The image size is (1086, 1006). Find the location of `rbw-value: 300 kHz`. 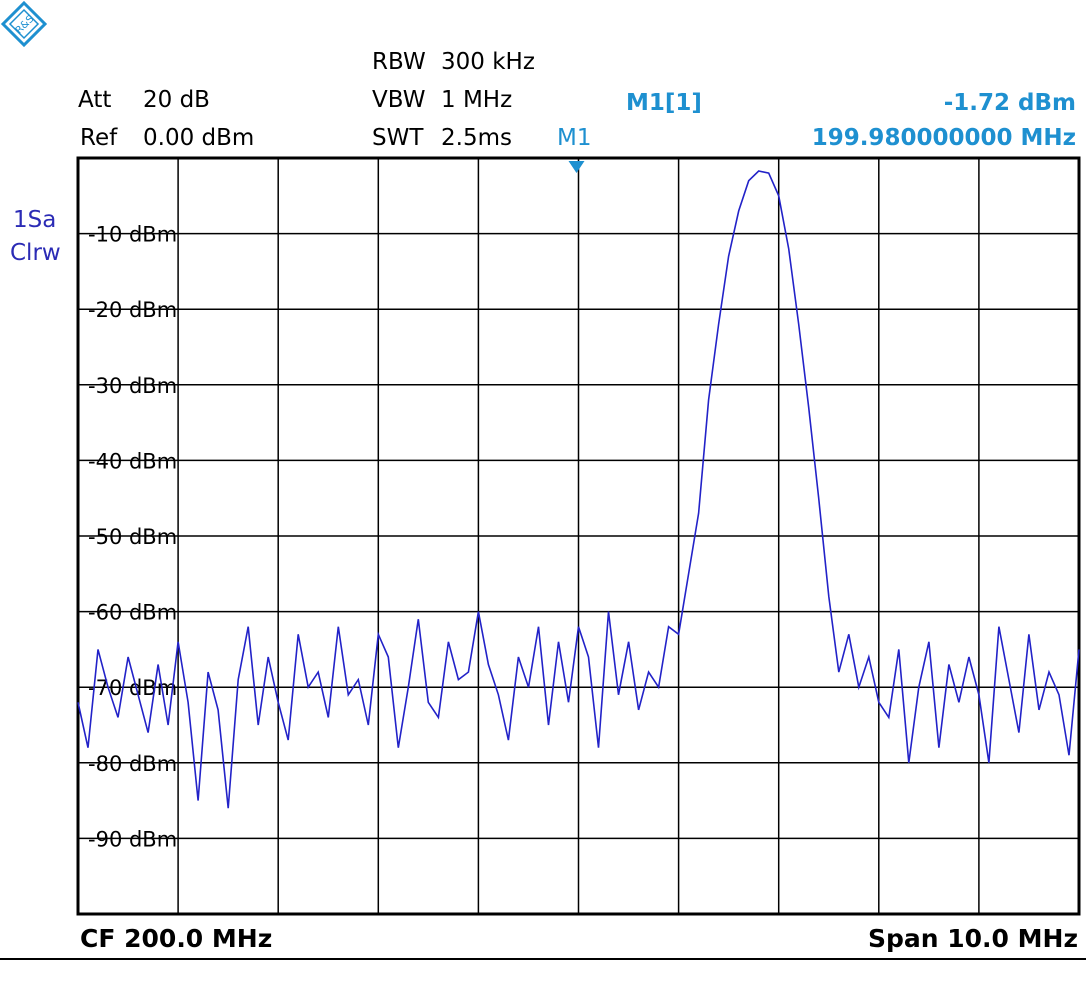

rbw-value: 300 kHz is located at coordinates (488, 62).